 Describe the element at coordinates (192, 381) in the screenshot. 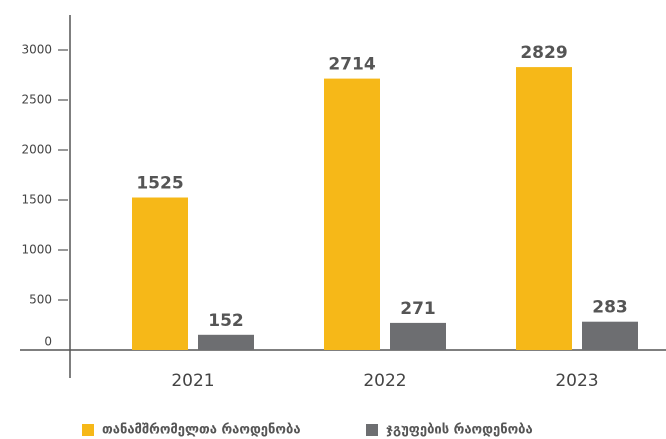

I see `x-tick-label: 2021` at that location.